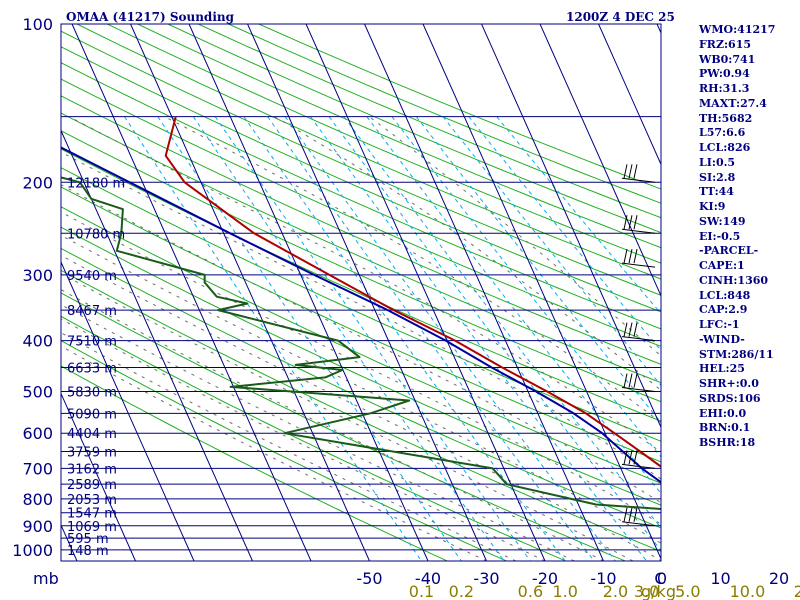  What do you see at coordinates (729, 251) in the screenshot?
I see `sounding-index: -PARCEL-` at bounding box center [729, 251].